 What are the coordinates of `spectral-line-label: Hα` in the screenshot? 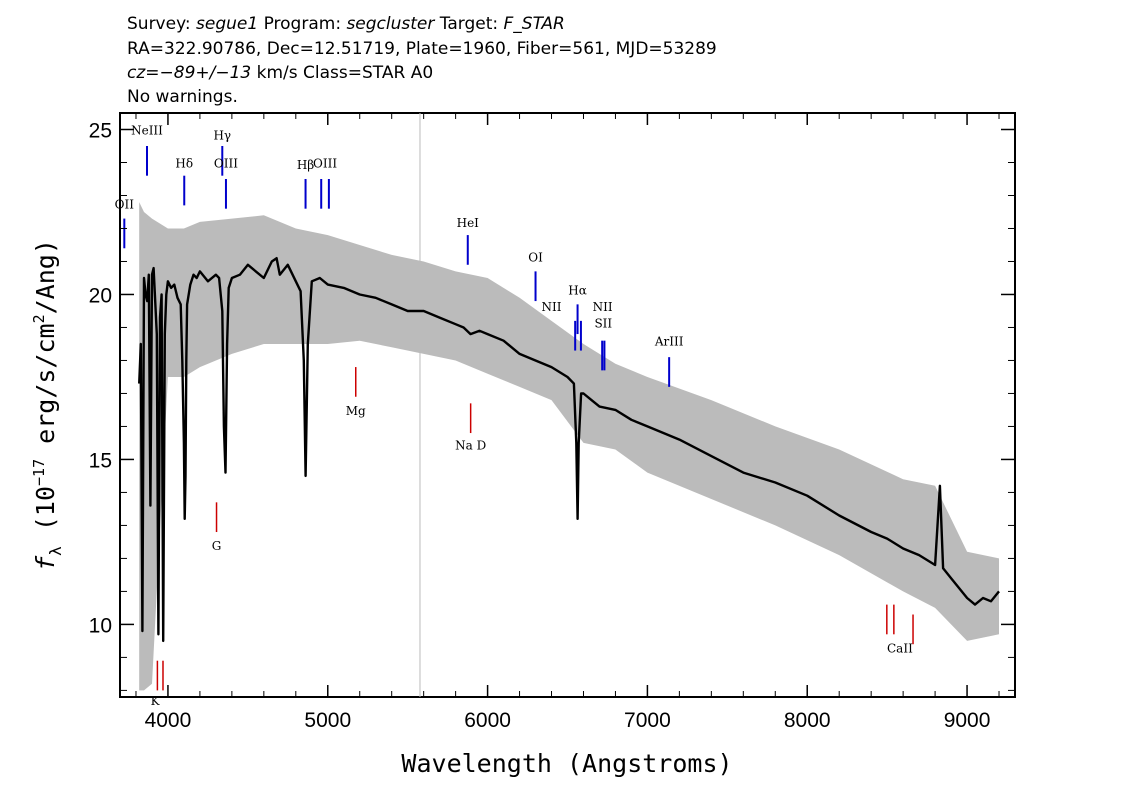 It's located at (577, 290).